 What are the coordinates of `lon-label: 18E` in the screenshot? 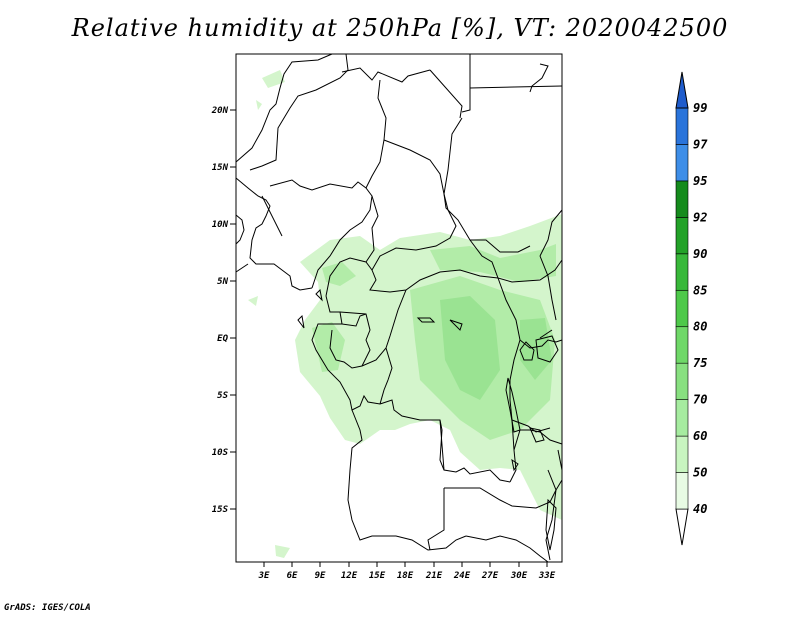 It's located at (405, 576).